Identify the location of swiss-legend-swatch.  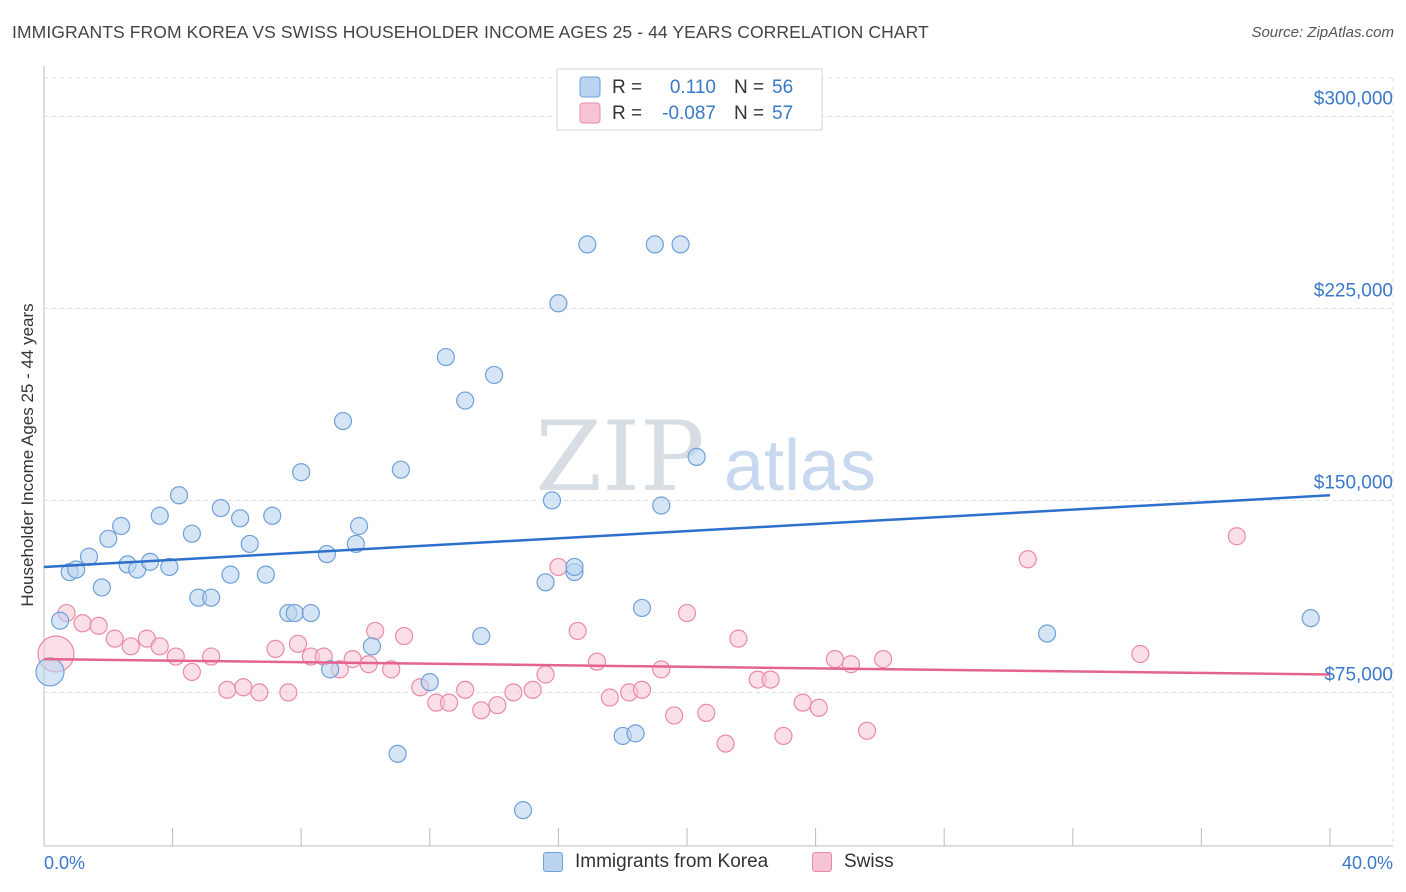
(590, 113).